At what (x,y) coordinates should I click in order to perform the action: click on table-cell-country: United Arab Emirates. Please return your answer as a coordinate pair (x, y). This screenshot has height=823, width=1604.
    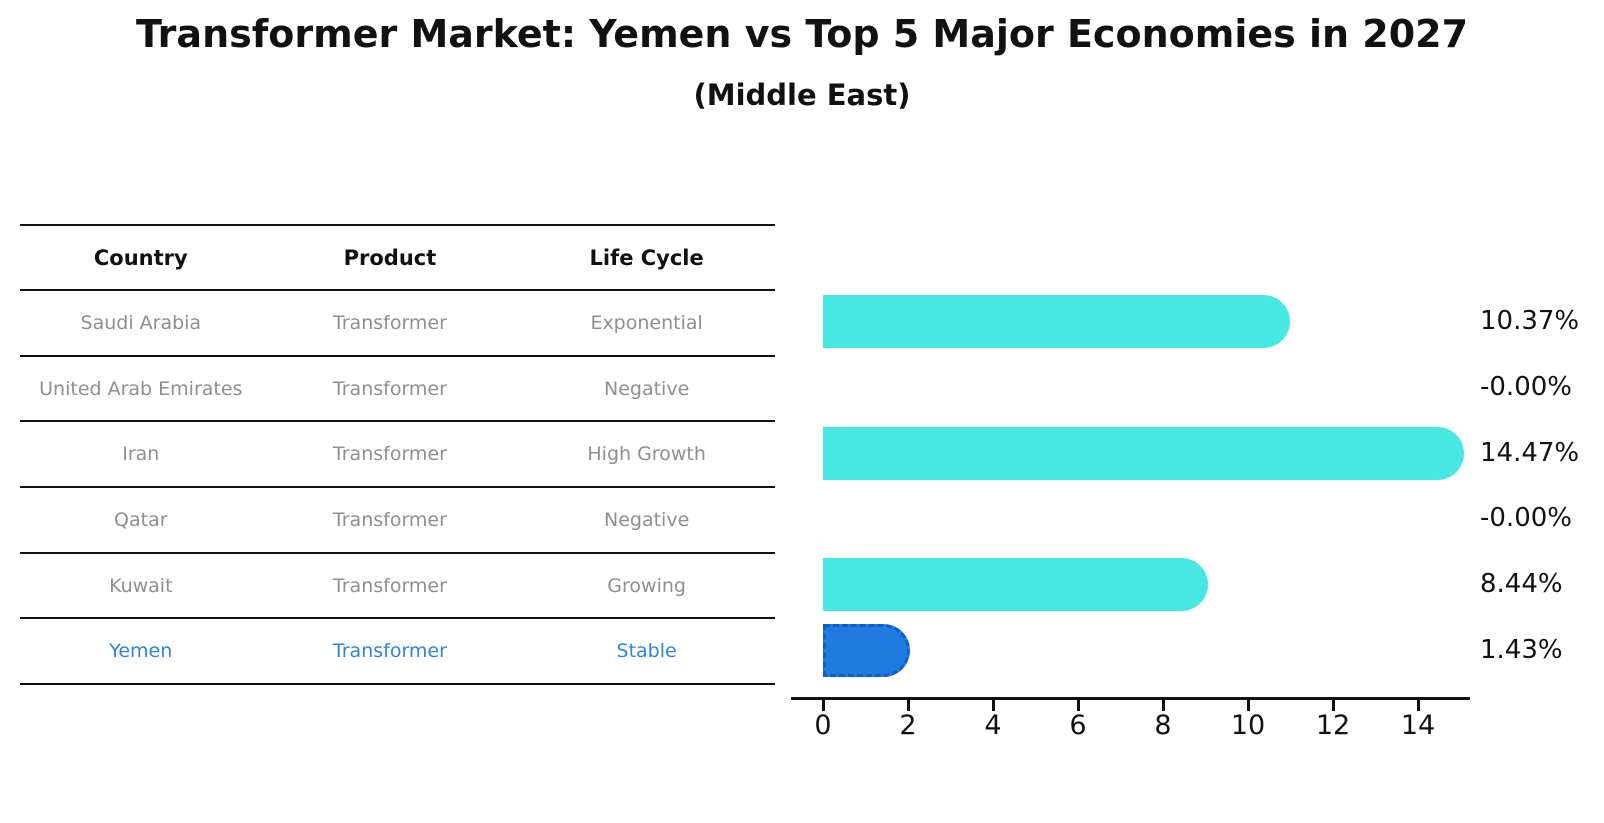
    Looking at the image, I should click on (141, 388).